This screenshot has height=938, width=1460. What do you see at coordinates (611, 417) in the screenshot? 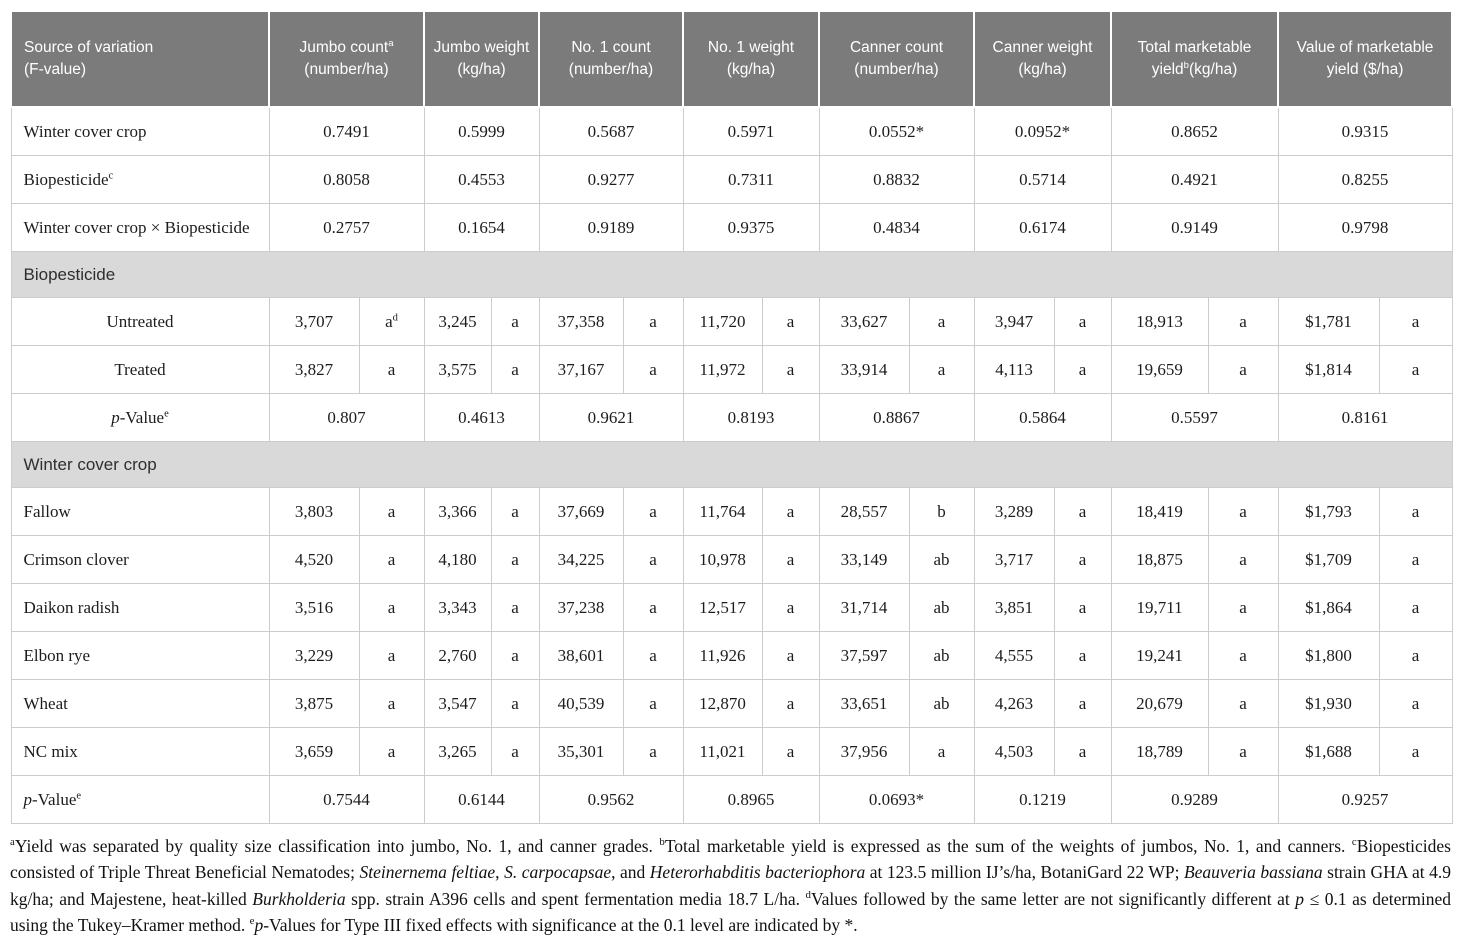
I see `value-cell: 0.9621` at bounding box center [611, 417].